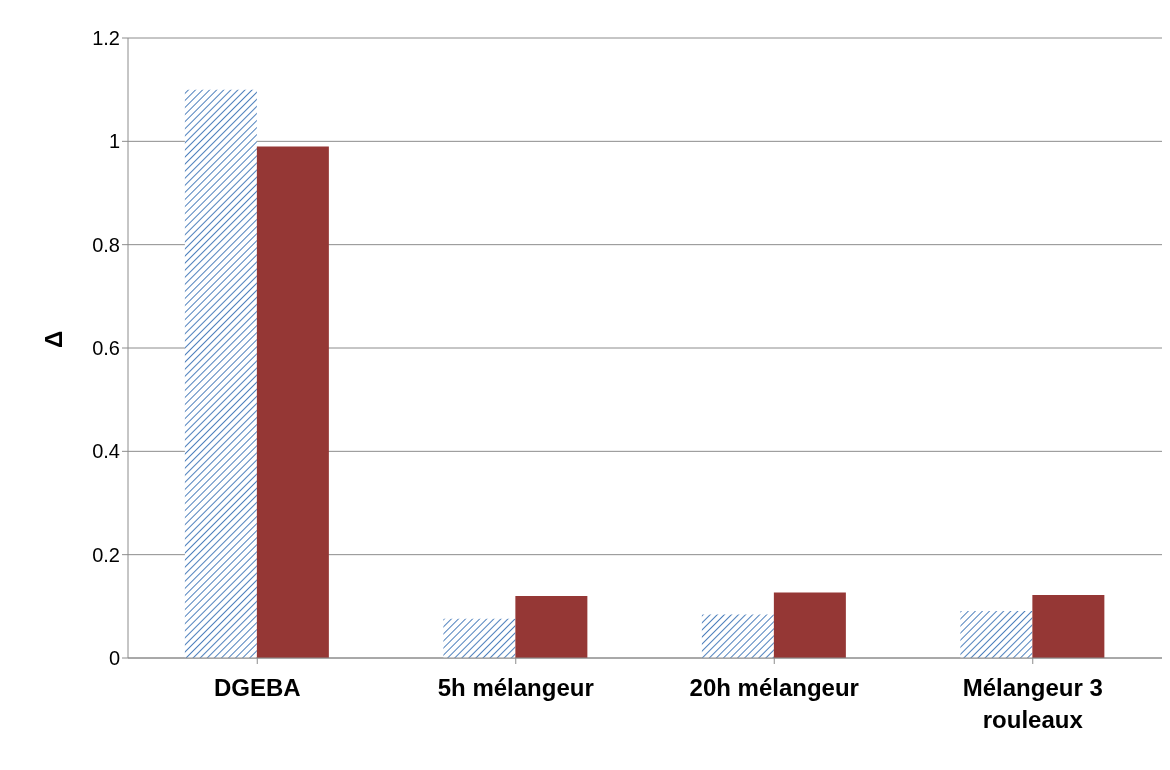 Image resolution: width=1170 pixels, height=770 pixels. I want to click on y-tick-label: 0.8, so click(106, 244).